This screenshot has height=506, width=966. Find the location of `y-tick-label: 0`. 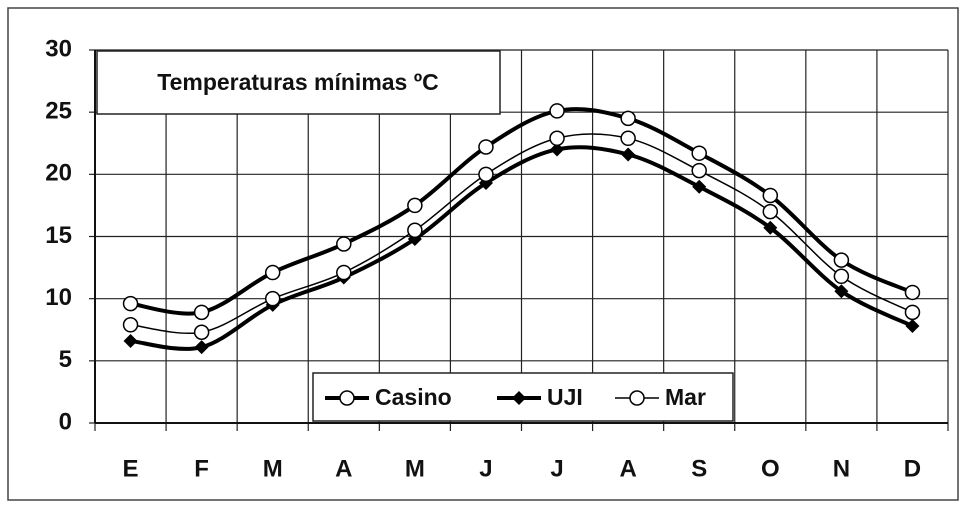

y-tick-label: 0 is located at coordinates (65, 421).